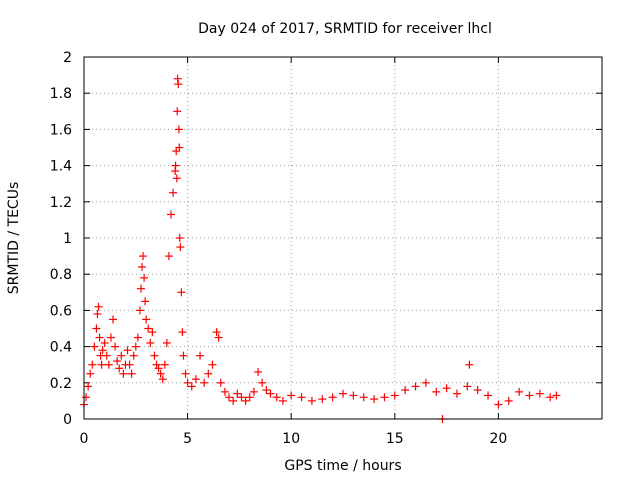 The height and width of the screenshot is (480, 640). Describe the element at coordinates (67, 239) in the screenshot. I see `y-tick-label: 1` at that location.